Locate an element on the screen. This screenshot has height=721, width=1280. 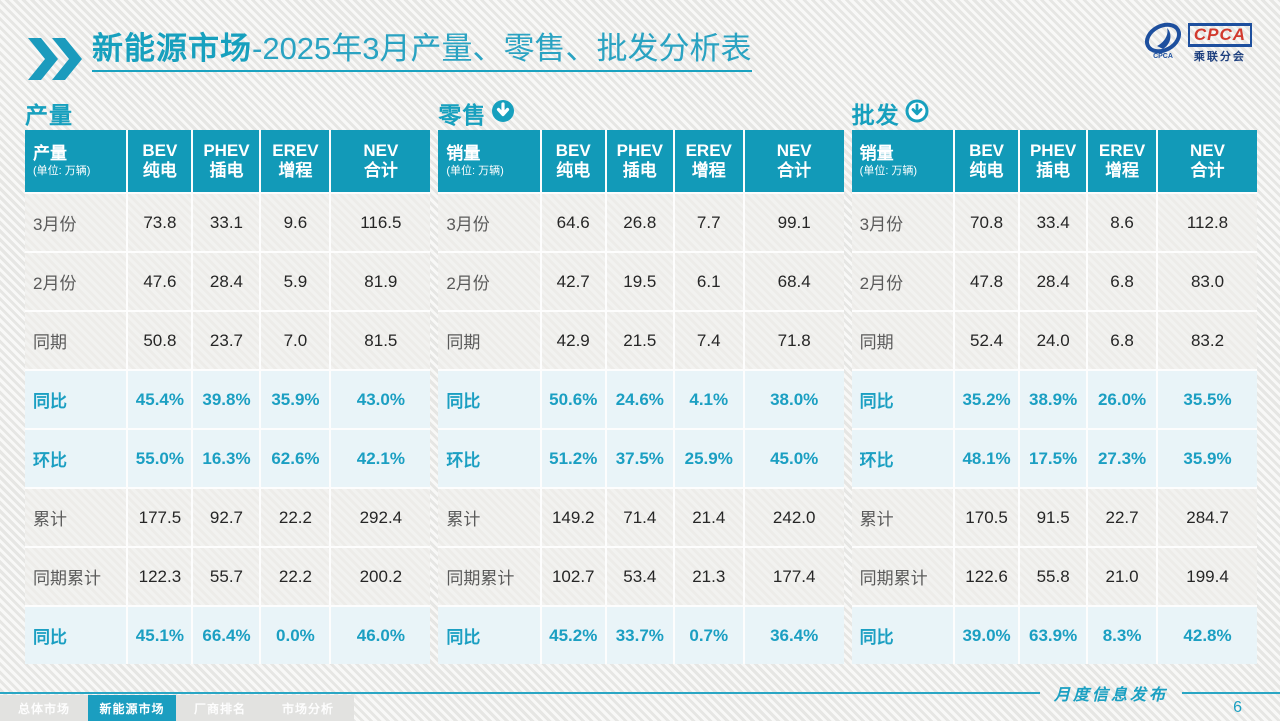
cell-value: 35.2% is located at coordinates (986, 399).